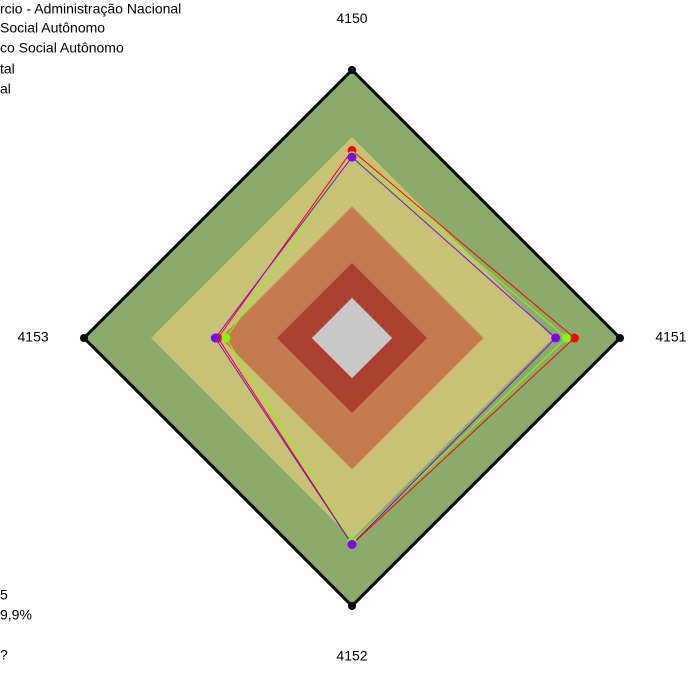 Image resolution: width=695 pixels, height=673 pixels. Describe the element at coordinates (7, 69) in the screenshot. I see `legend-entry: tal` at that location.